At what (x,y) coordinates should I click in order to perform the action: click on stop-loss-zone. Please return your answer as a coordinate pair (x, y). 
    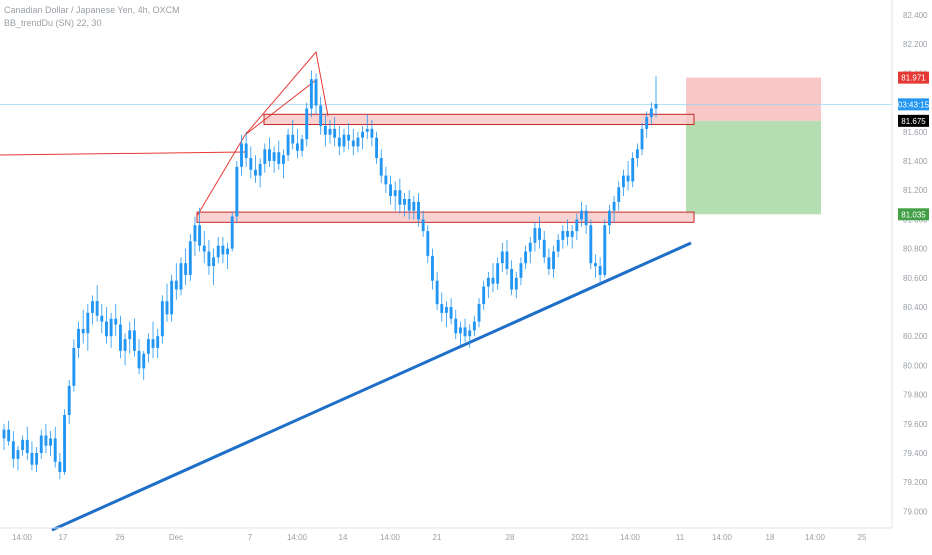
    Looking at the image, I should click on (753, 99).